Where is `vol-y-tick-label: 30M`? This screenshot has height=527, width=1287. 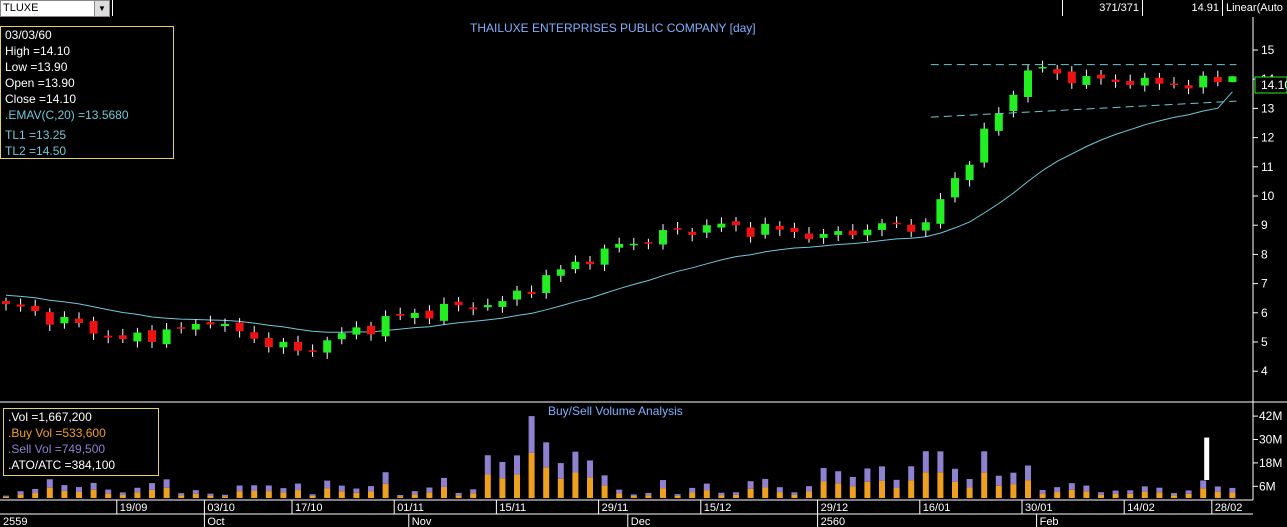
vol-y-tick-label: 30M is located at coordinates (1270, 440).